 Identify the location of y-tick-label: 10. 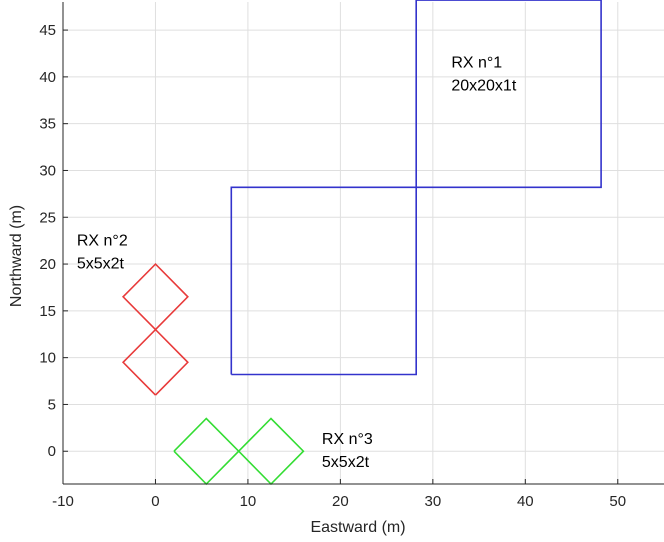
(47, 358).